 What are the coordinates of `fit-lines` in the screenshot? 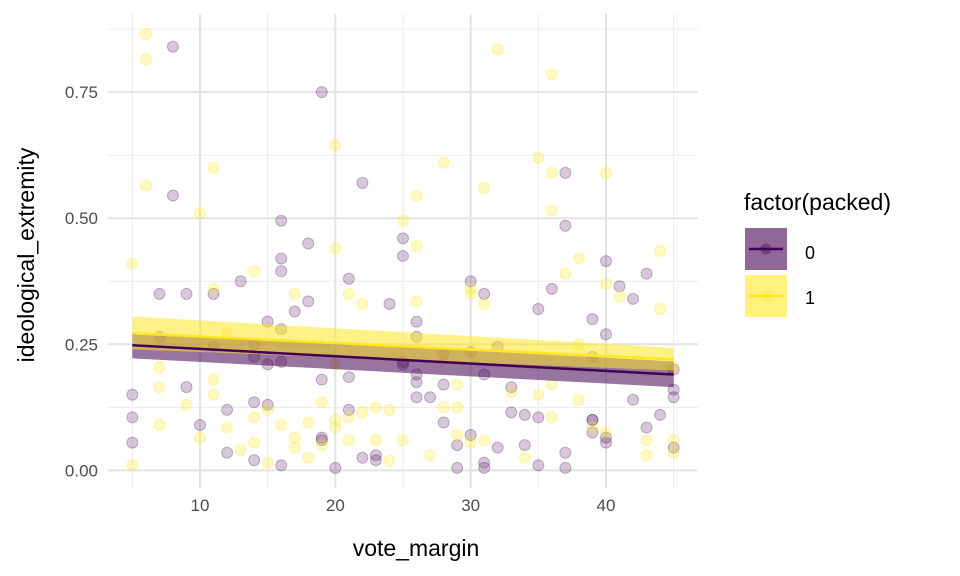 It's located at (403, 352).